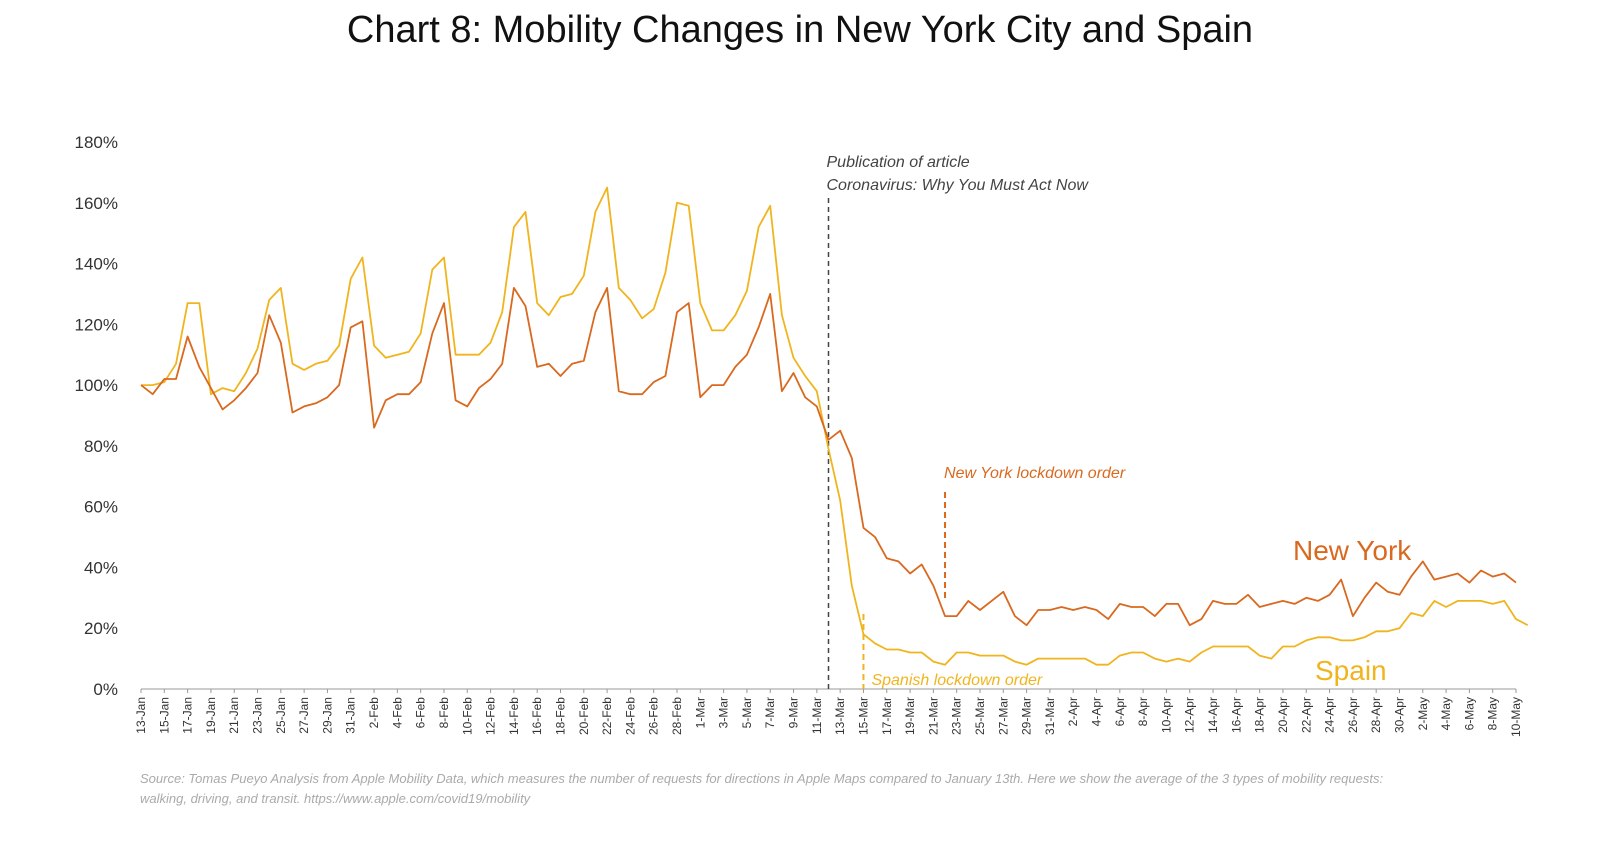 The width and height of the screenshot is (1600, 851). I want to click on spanish-lockdown-label: Spanish lockdown order, so click(956, 680).